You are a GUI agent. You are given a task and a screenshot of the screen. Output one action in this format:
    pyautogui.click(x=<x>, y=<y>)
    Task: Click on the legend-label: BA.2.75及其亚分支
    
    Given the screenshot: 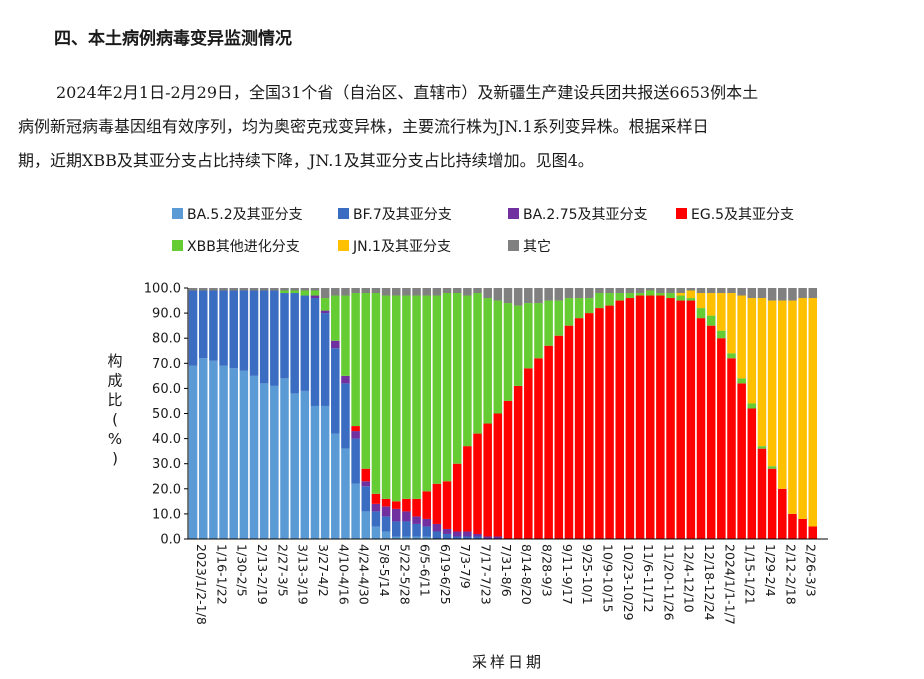 What is the action you would take?
    pyautogui.click(x=585, y=215)
    